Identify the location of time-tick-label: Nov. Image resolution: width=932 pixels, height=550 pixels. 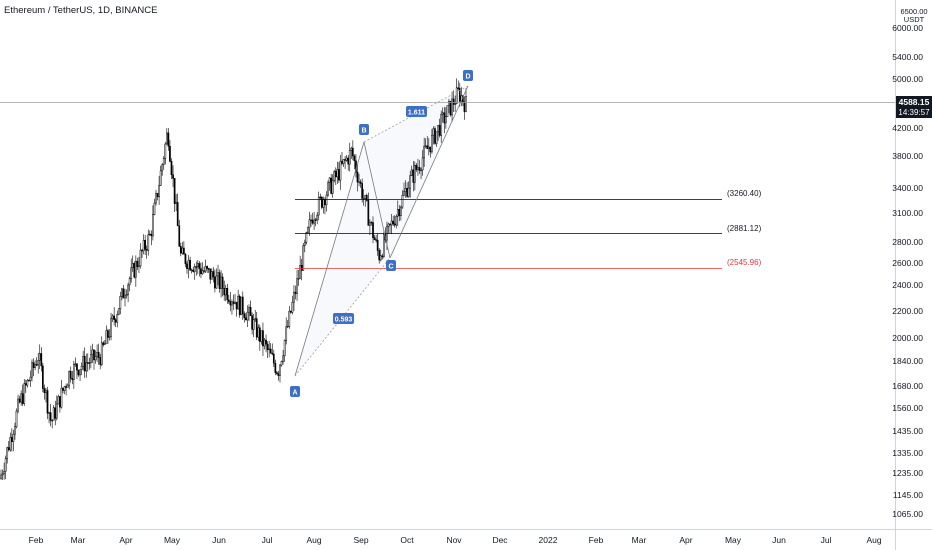
(454, 540).